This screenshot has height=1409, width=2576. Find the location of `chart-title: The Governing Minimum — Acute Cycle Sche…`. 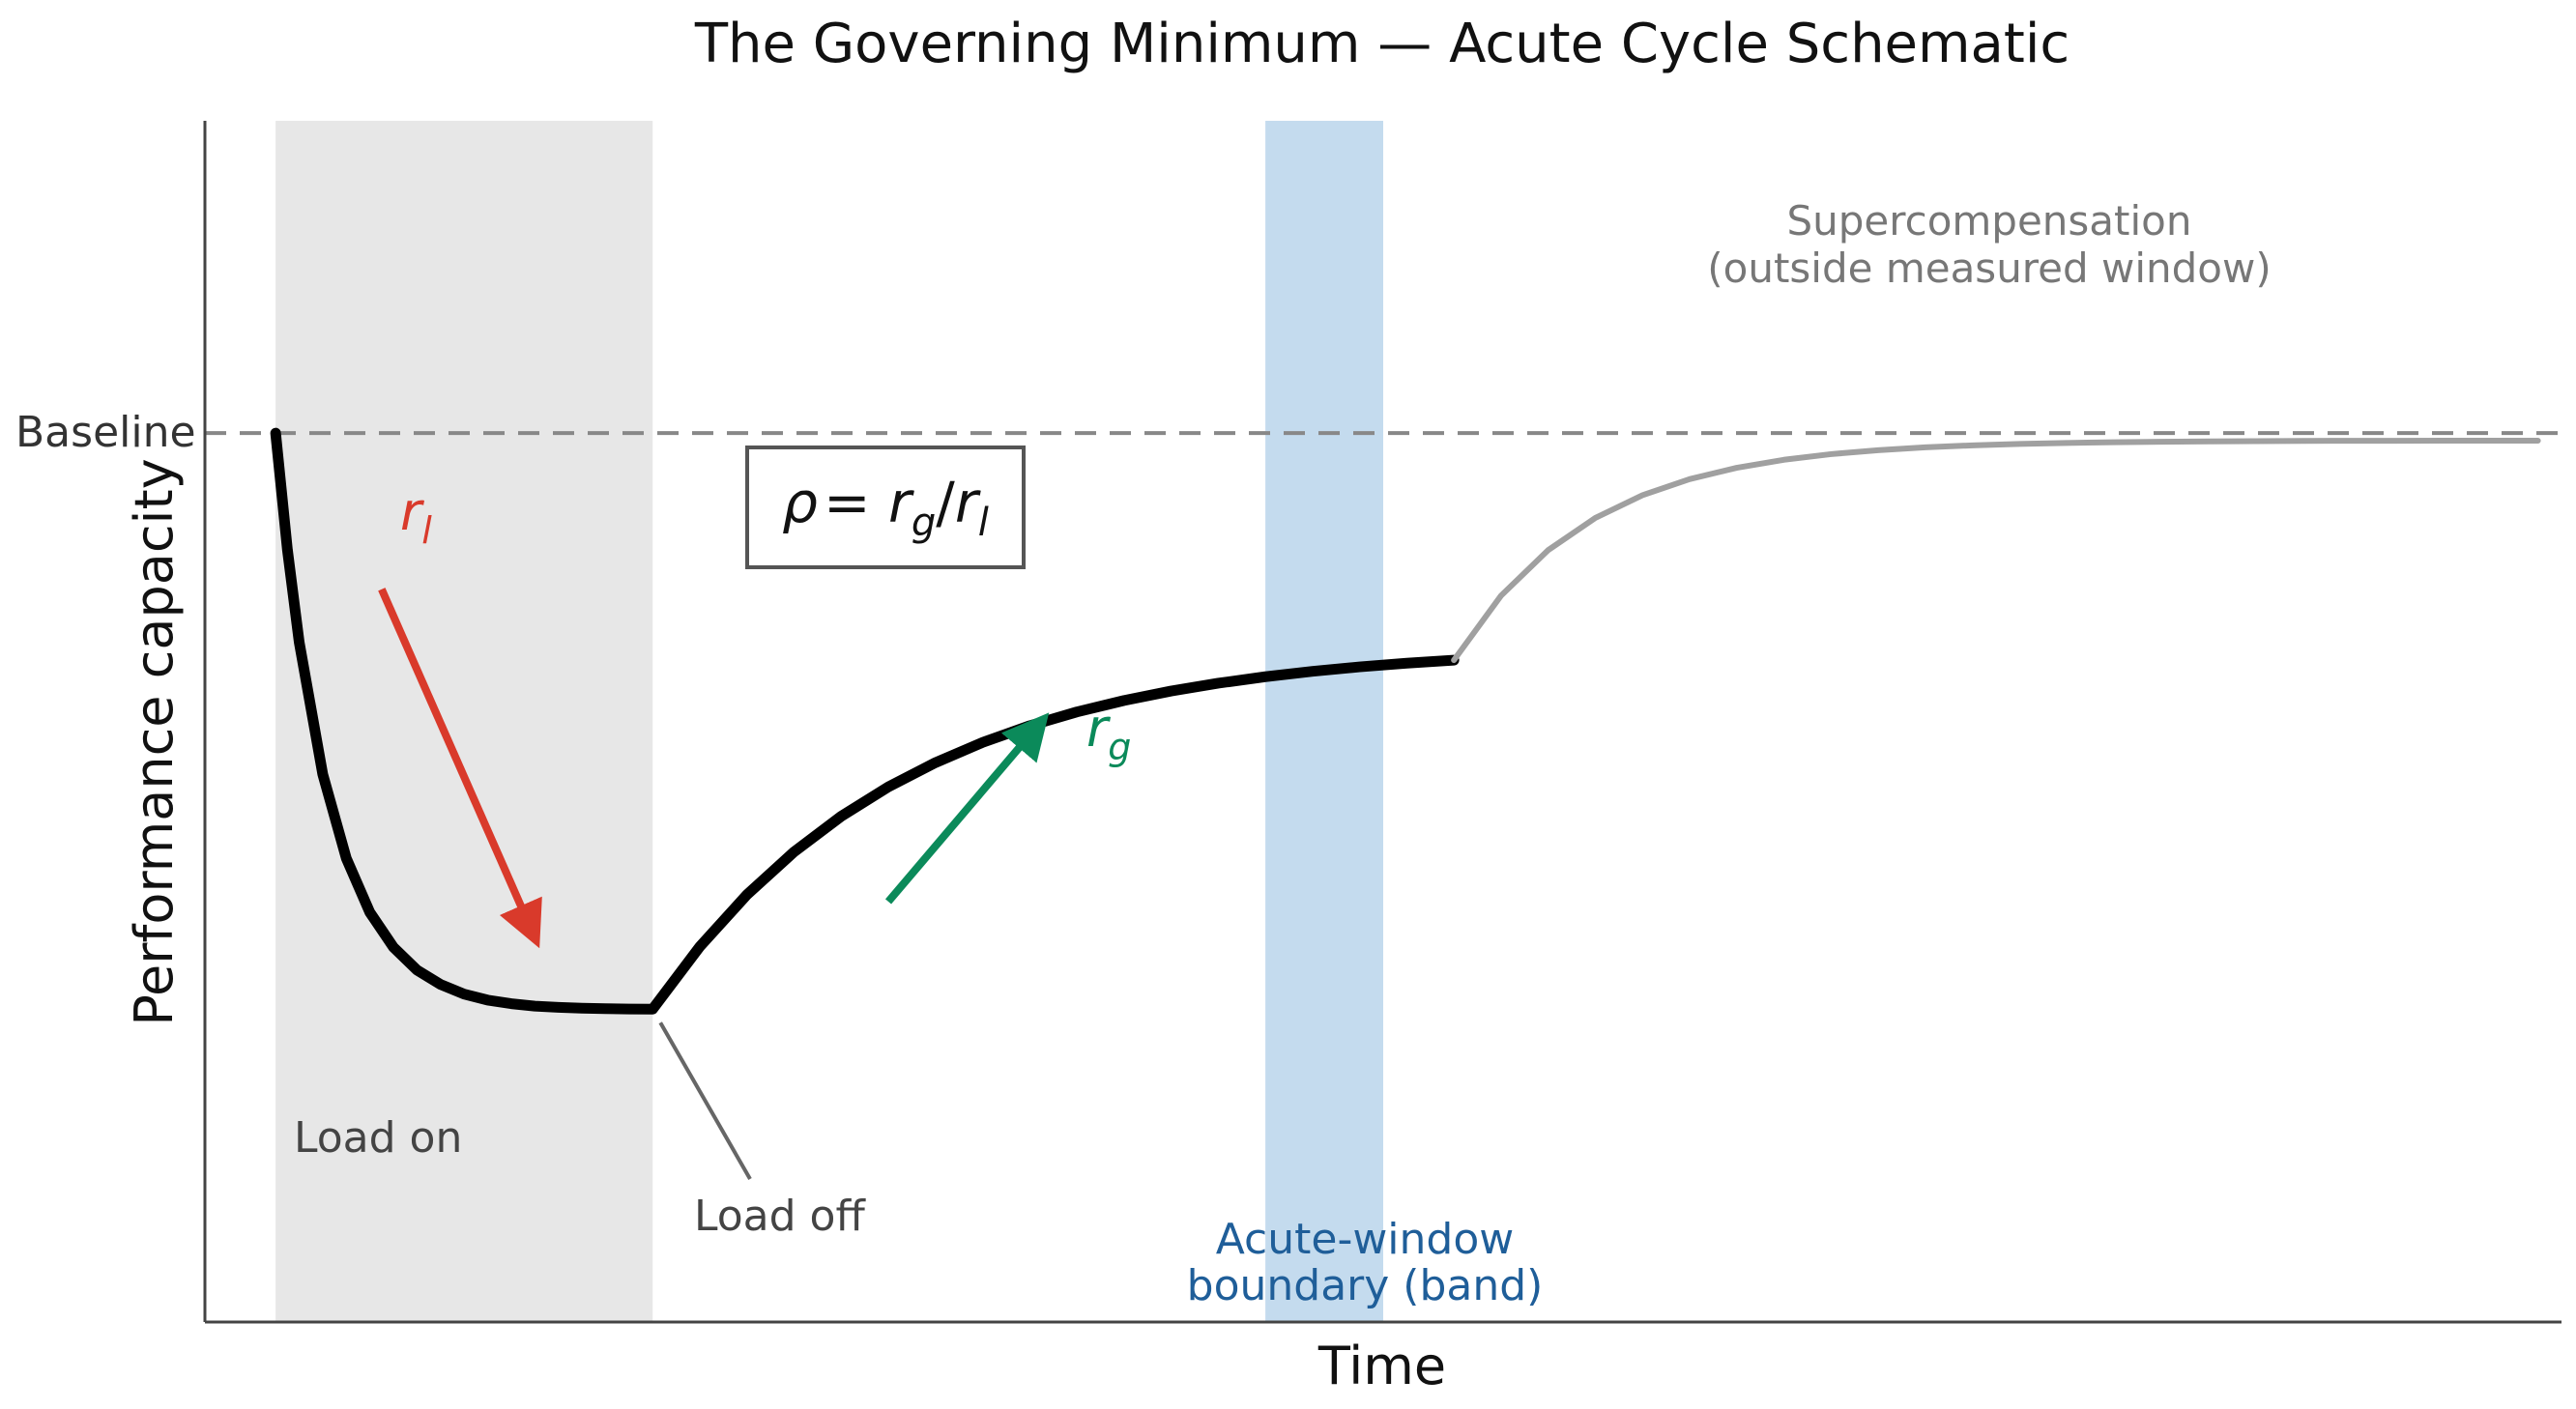

chart-title: The Governing Minimum — Acute Cycle Sche… is located at coordinates (1381, 44).